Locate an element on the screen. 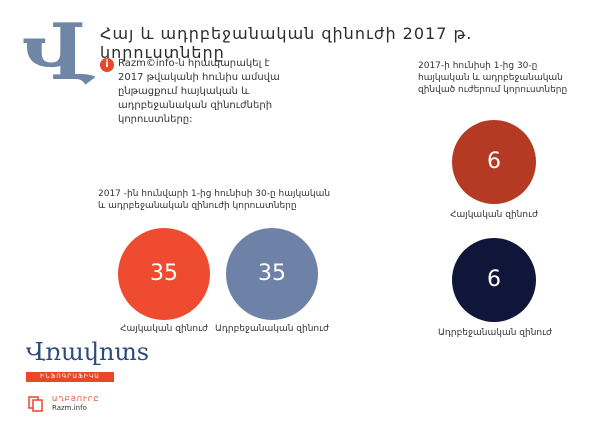 Image resolution: width=600 pixels, height=428 pixels. azerbaijani-total-caption: Ադրբեջանական զինուժ is located at coordinates (272, 329).